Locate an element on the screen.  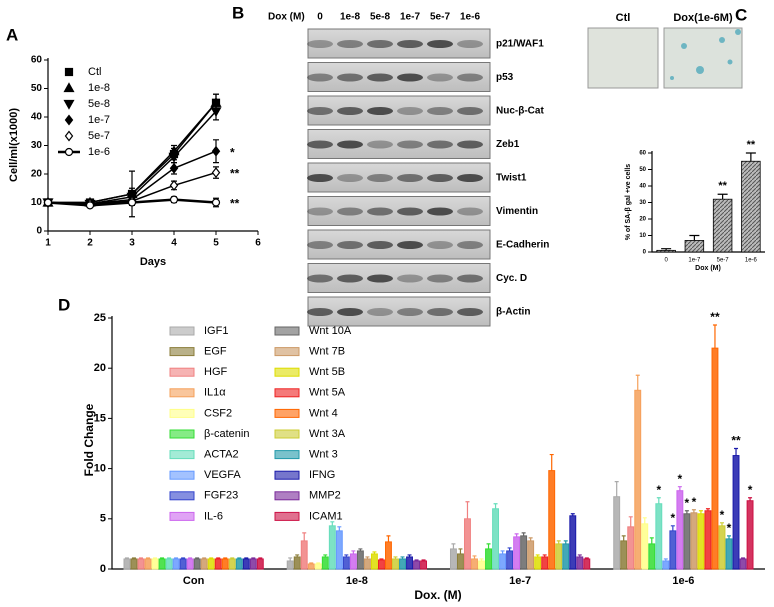
x-tick-label: 5 is located at coordinates (216, 243).